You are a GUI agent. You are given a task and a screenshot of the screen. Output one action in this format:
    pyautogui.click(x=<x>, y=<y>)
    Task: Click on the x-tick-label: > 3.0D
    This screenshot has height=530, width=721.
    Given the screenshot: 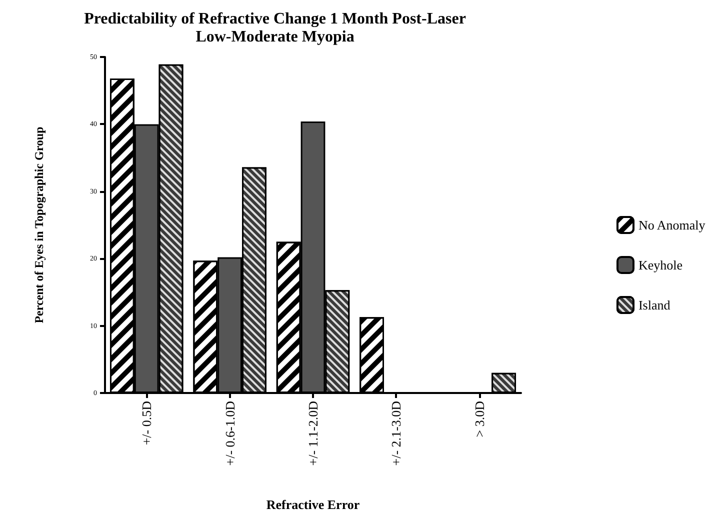 What is the action you would take?
    pyautogui.click(x=479, y=419)
    